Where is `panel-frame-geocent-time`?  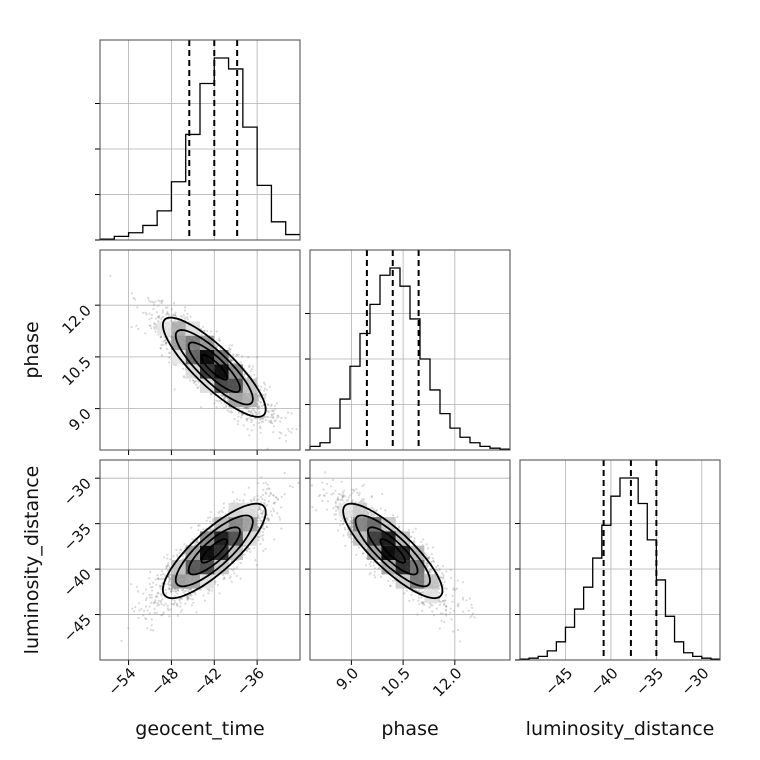
panel-frame-geocent-time is located at coordinates (200, 140).